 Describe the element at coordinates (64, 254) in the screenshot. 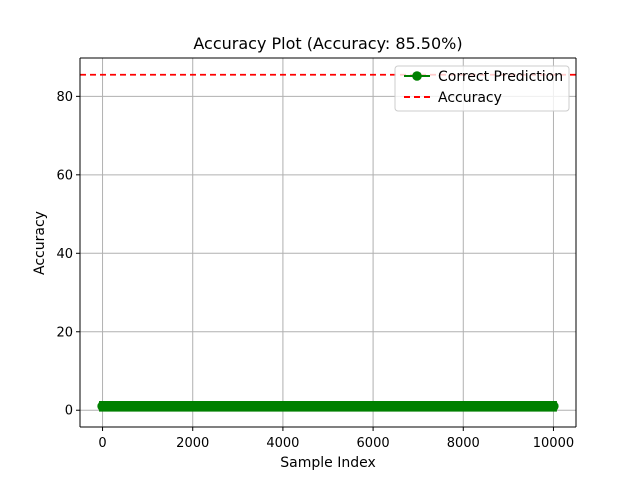

I see `y-tick-label: 40` at that location.